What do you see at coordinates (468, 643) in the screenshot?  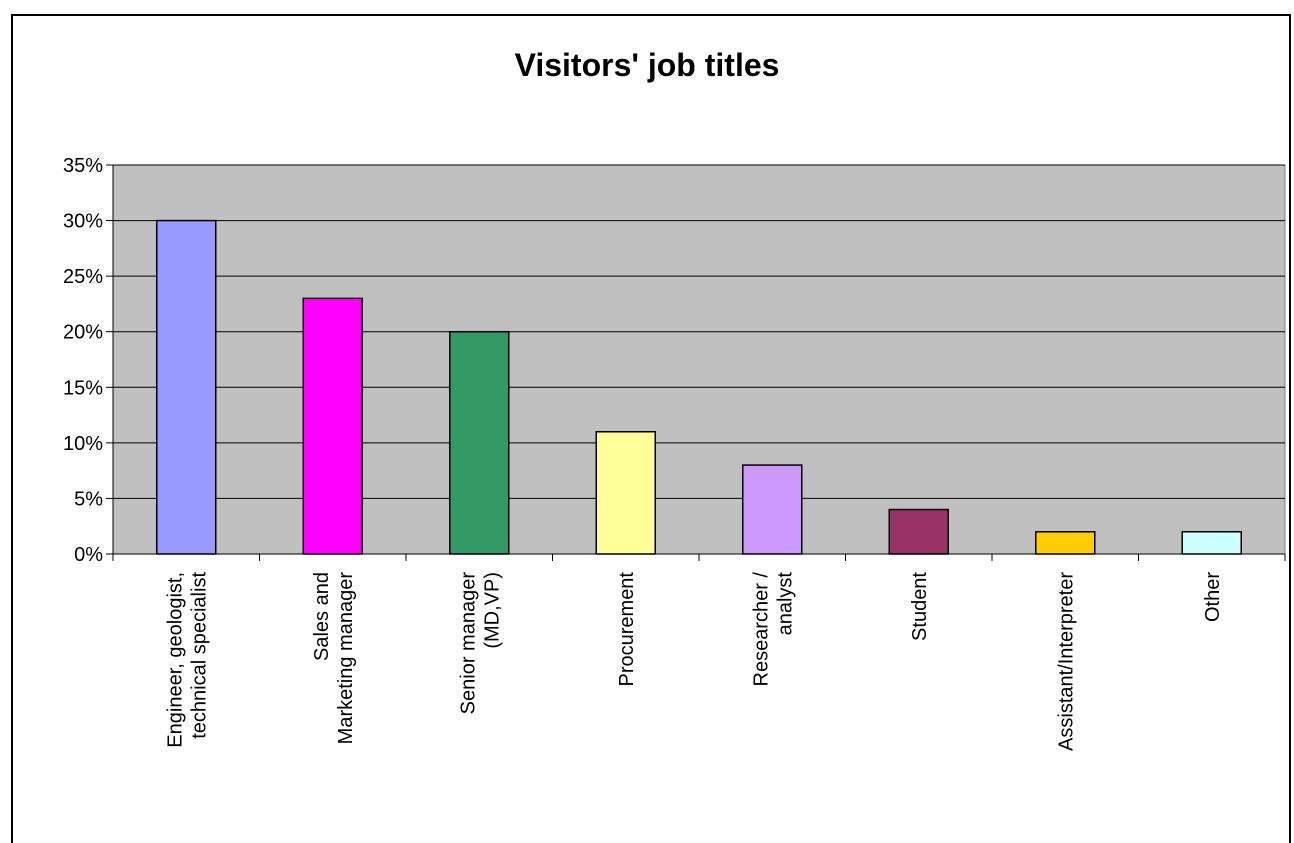 I see `category-label: Senior manager` at bounding box center [468, 643].